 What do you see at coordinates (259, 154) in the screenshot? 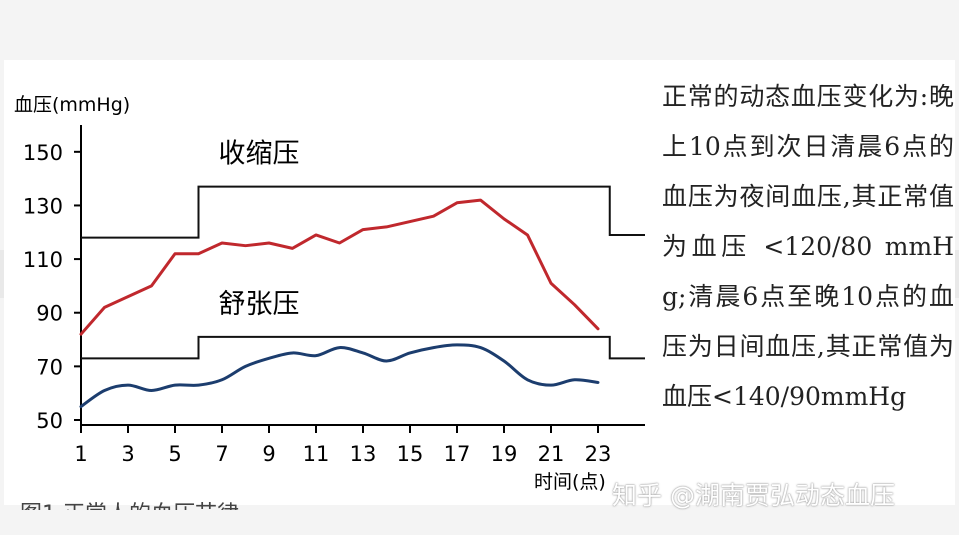
I see `threshold-label-1: 收缩压` at bounding box center [259, 154].